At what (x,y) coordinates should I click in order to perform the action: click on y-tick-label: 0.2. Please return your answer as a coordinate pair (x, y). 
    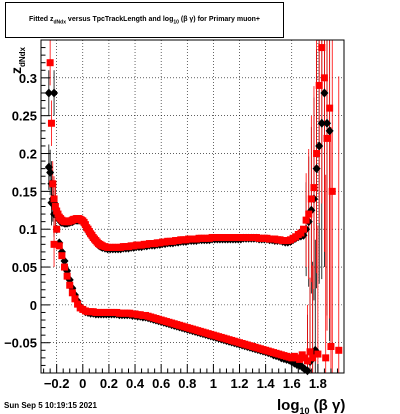
    Looking at the image, I should click on (28, 154).